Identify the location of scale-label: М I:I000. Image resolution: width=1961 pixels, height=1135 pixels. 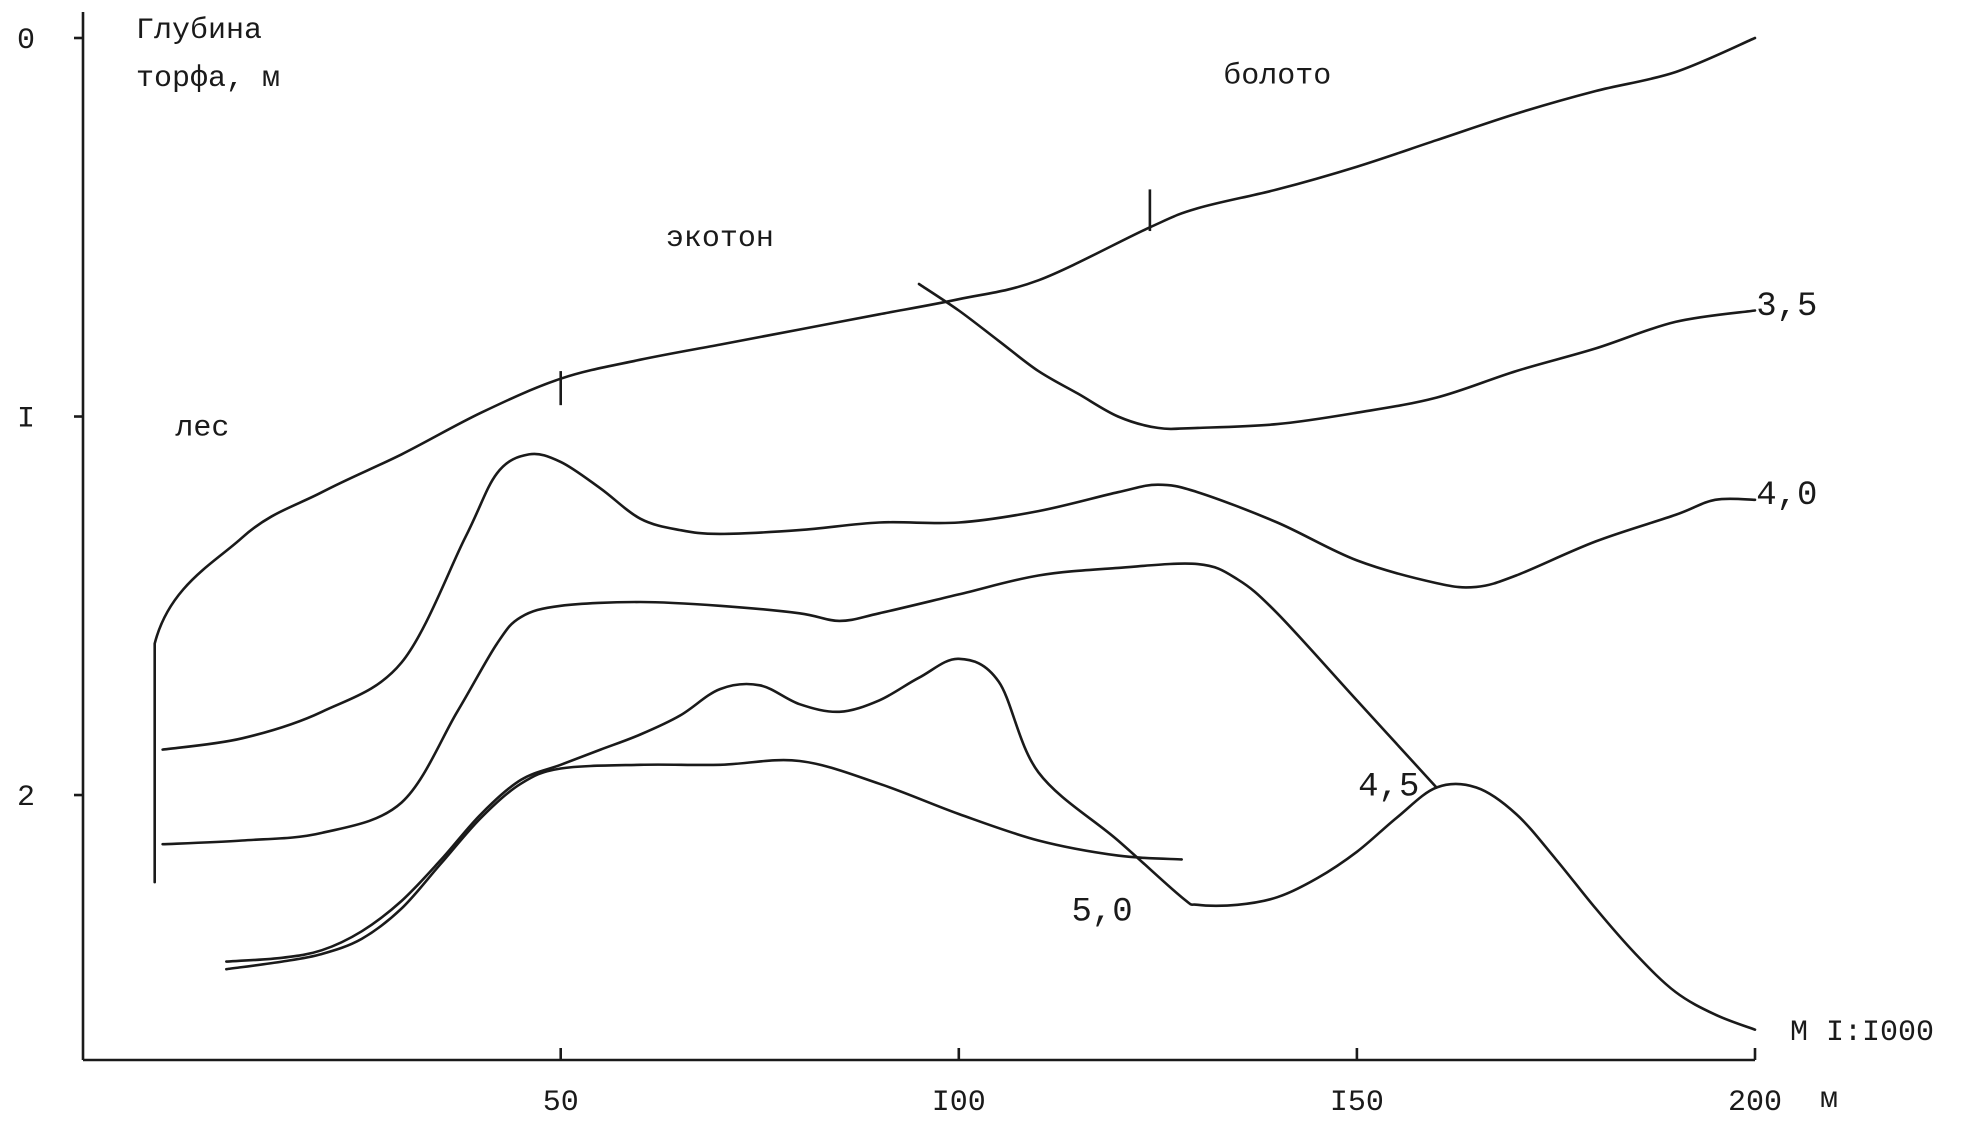
(1862, 1033).